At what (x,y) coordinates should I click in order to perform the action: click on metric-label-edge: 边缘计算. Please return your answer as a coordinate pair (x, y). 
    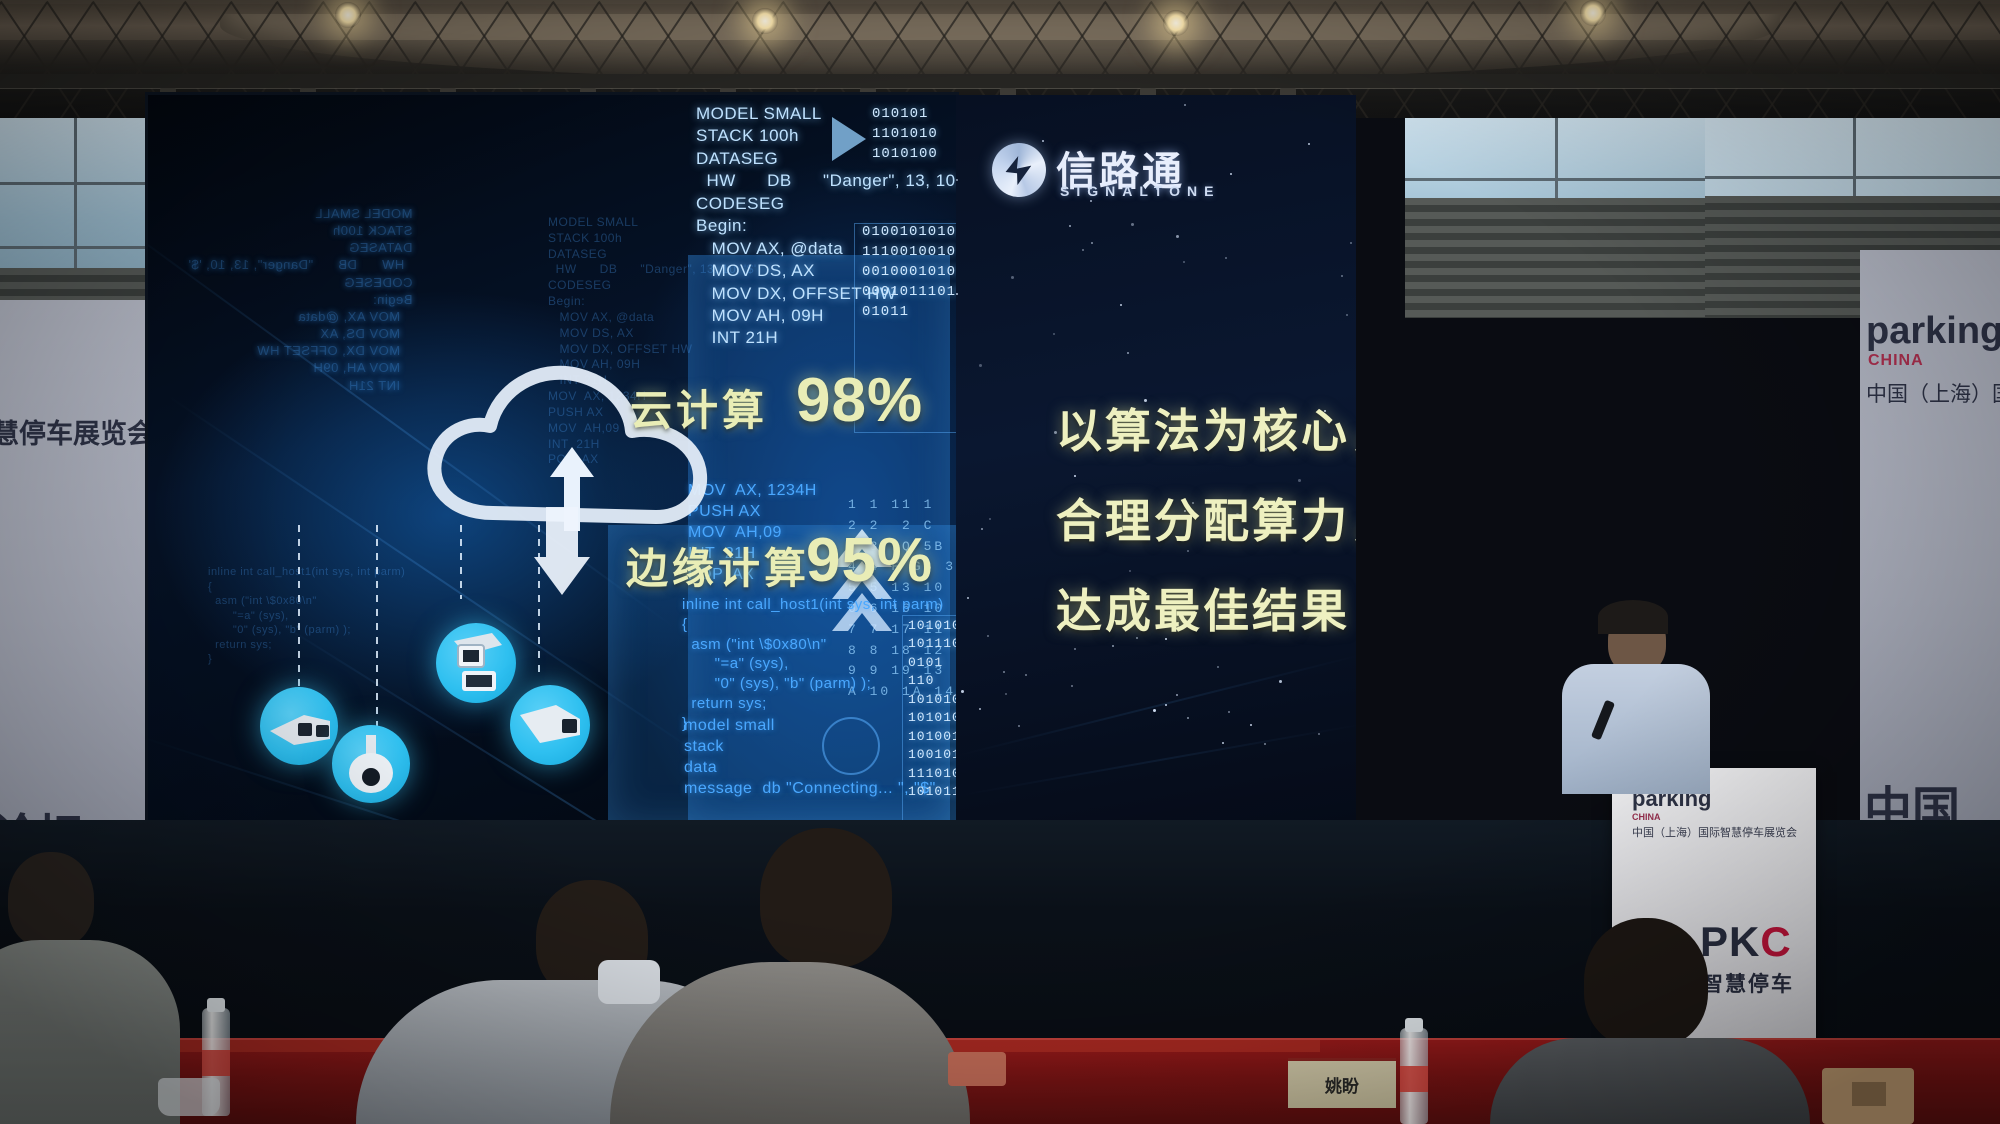
    Looking at the image, I should click on (718, 568).